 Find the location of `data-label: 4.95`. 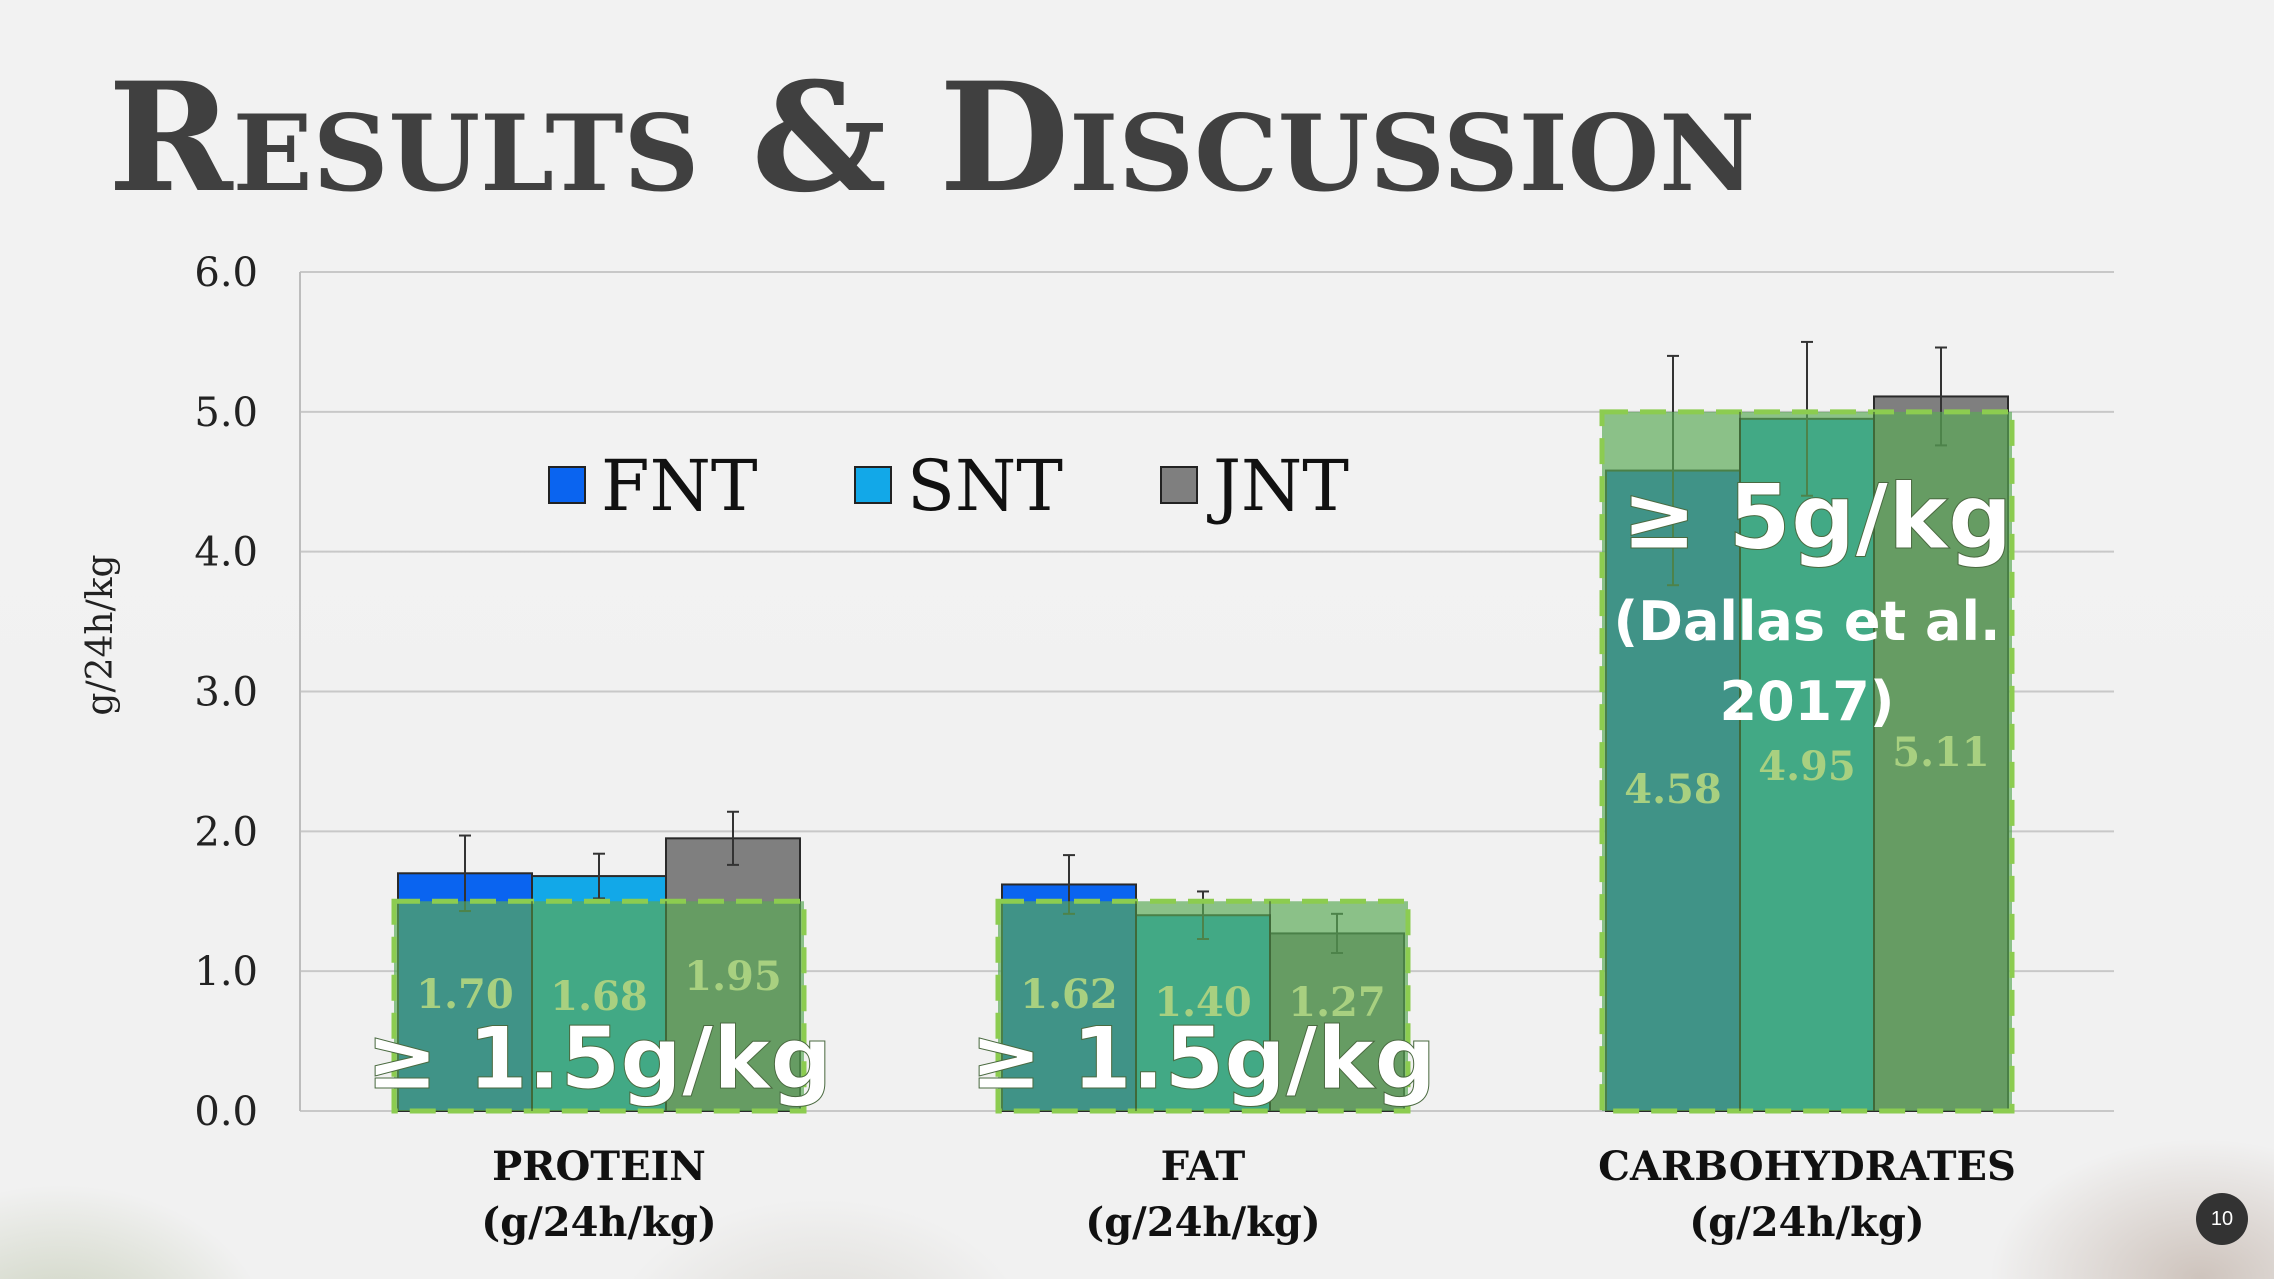

data-label: 4.95 is located at coordinates (1806, 766).